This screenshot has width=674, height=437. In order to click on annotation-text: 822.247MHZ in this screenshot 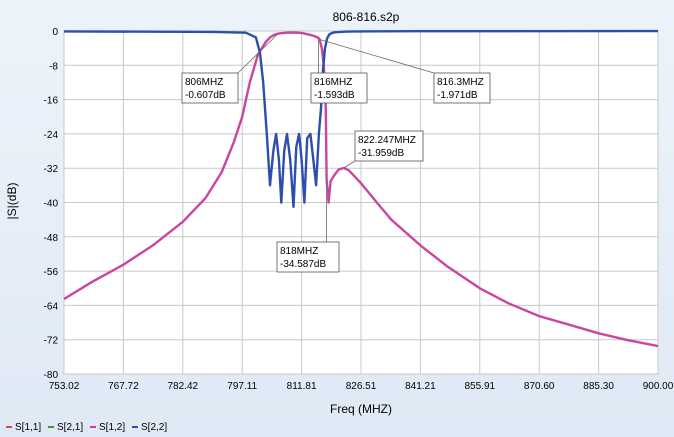, I will do `click(387, 140)`.